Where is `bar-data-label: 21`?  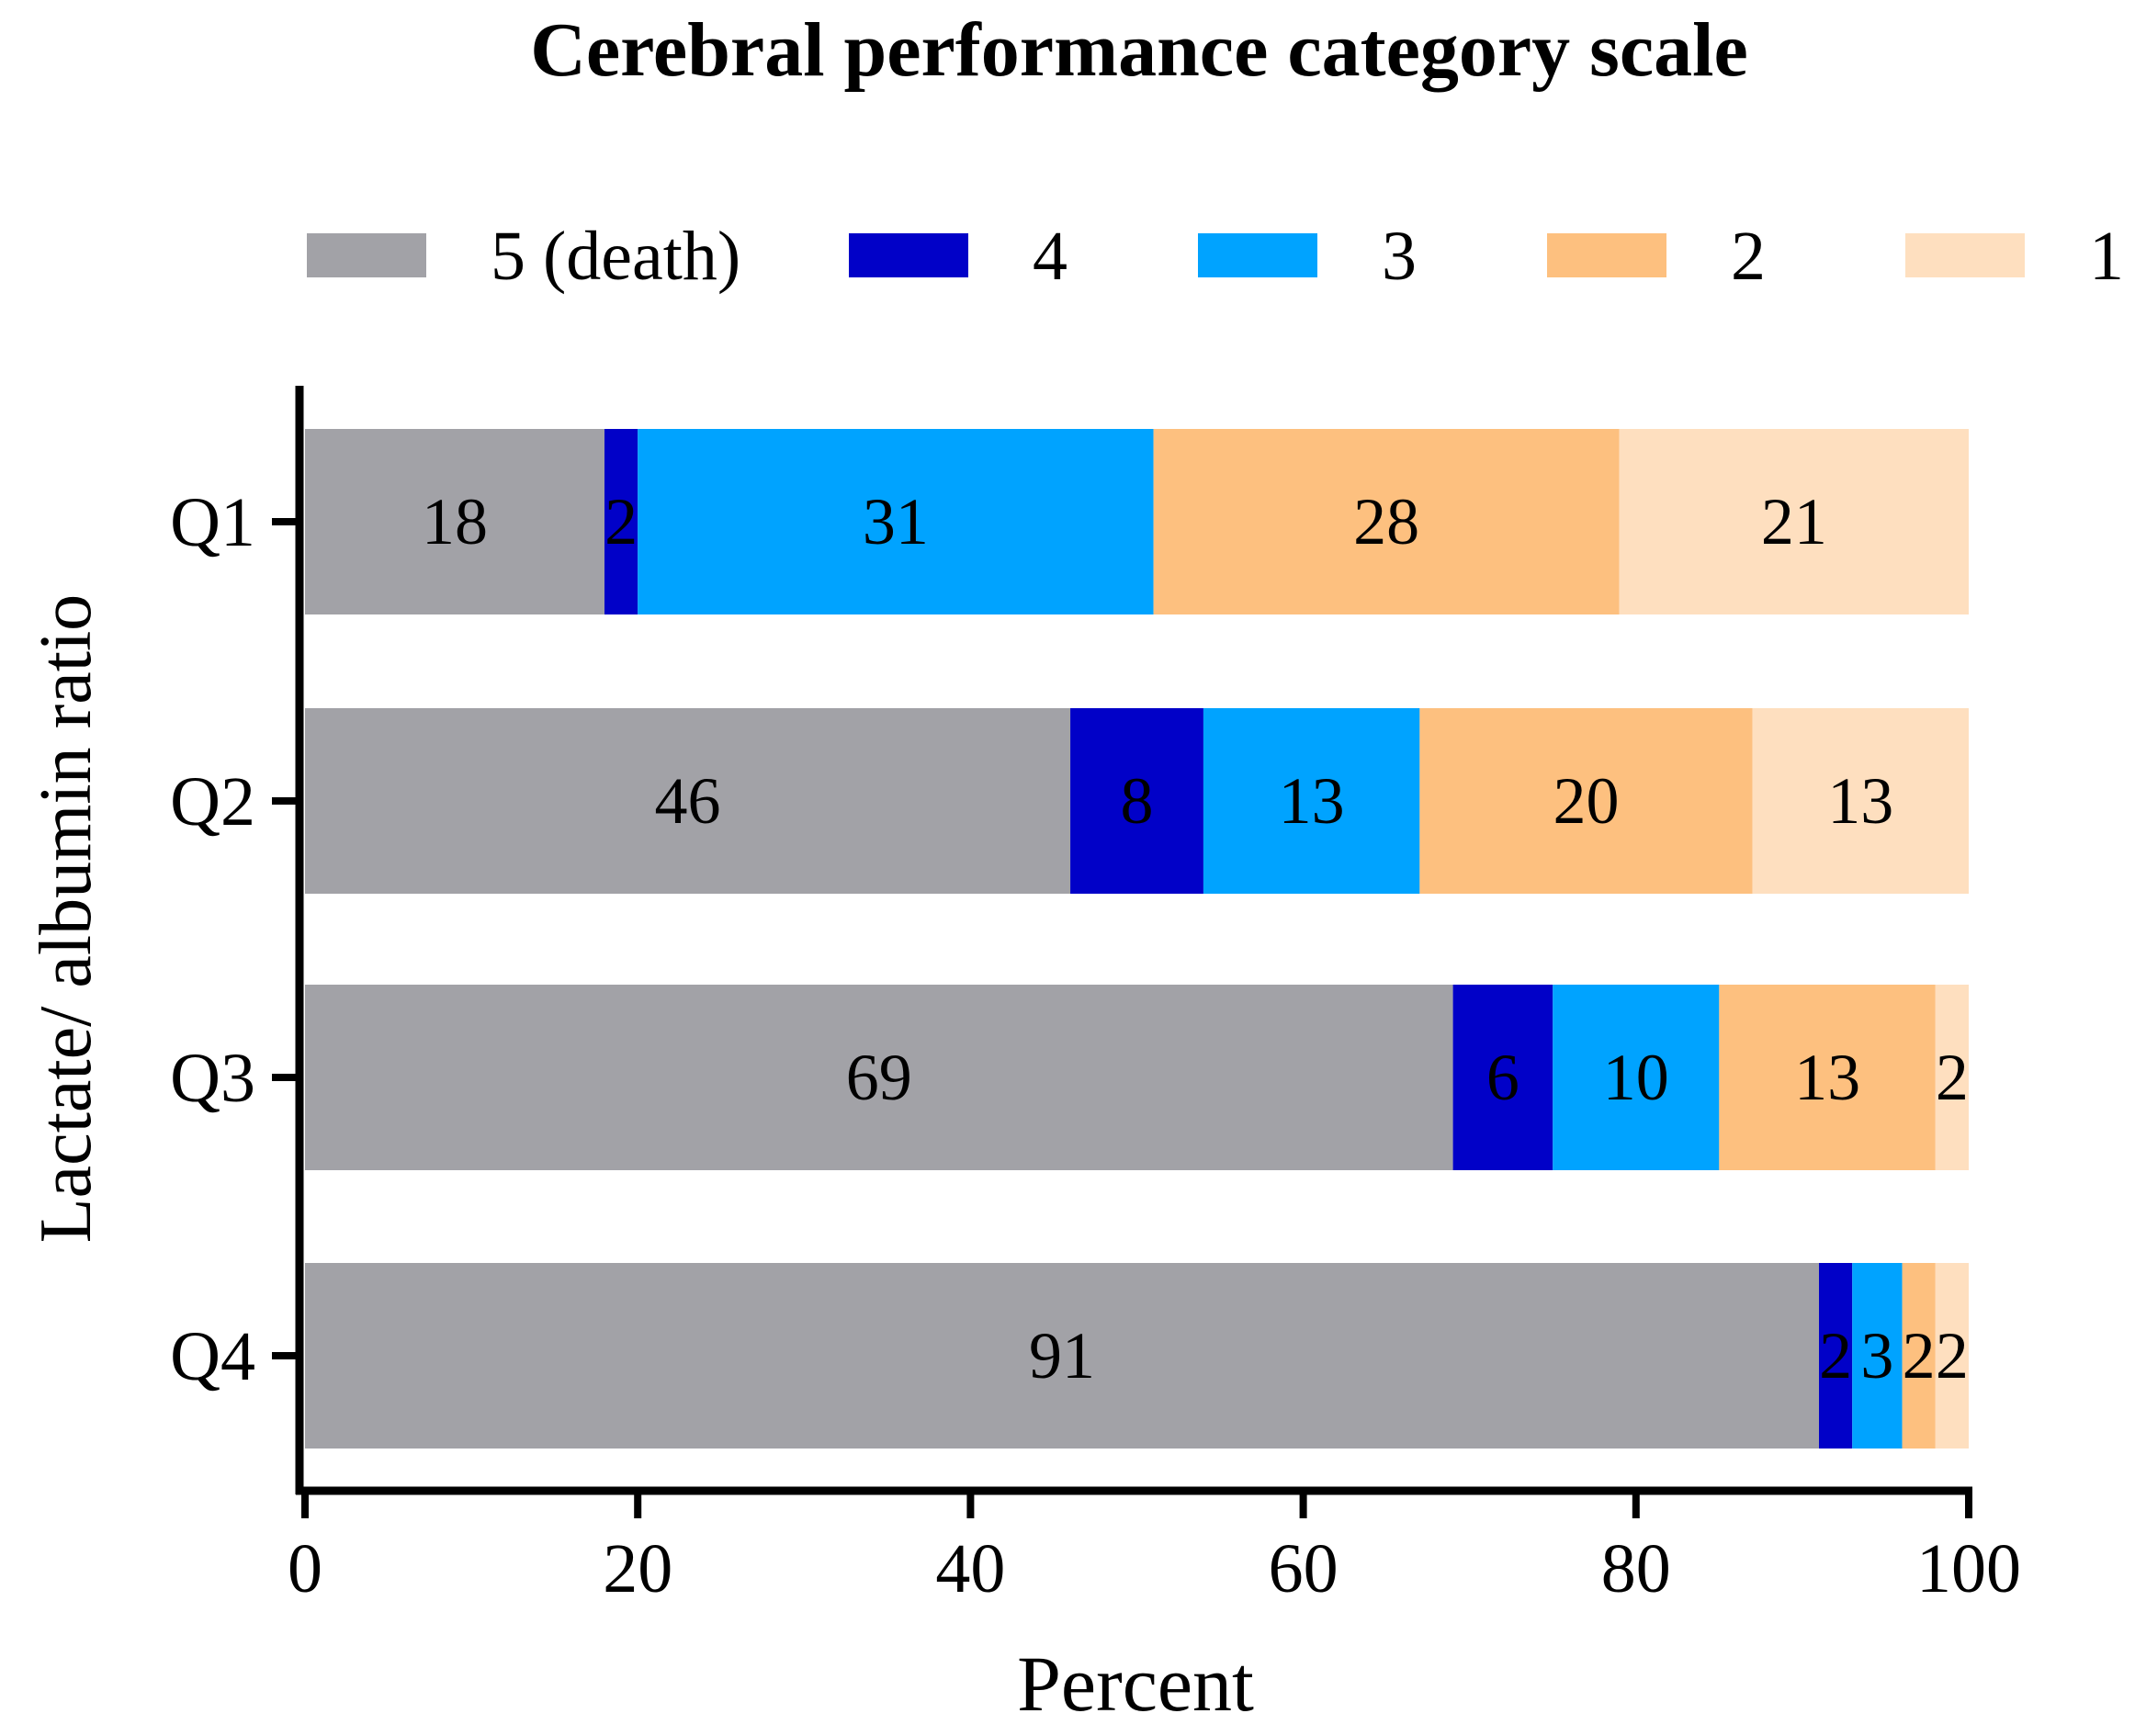
bar-data-label: 21 is located at coordinates (1794, 521).